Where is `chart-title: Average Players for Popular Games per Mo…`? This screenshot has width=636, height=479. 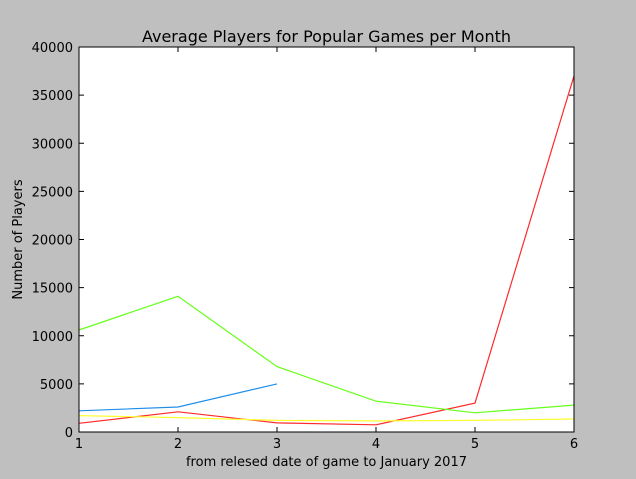 chart-title: Average Players for Popular Games per Mo… is located at coordinates (326, 36).